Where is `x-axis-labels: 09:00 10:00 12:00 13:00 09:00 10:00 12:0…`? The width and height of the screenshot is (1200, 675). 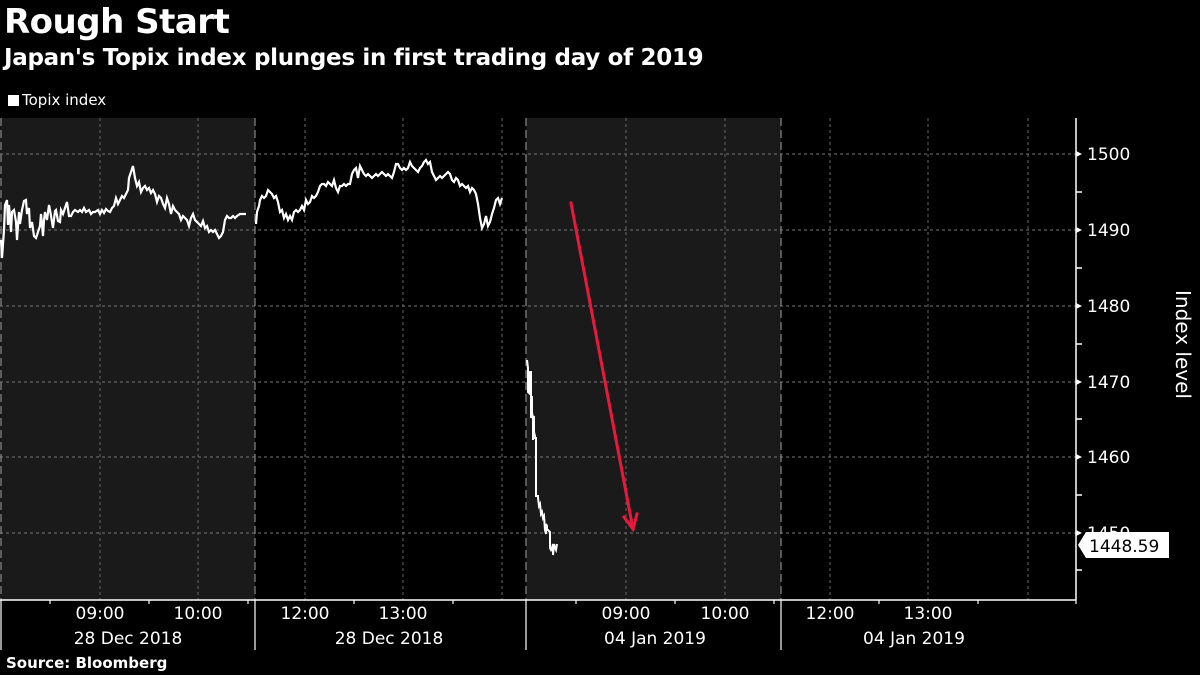
x-axis-labels: 09:00 10:00 12:00 13:00 09:00 10:00 12:0… is located at coordinates (519, 626).